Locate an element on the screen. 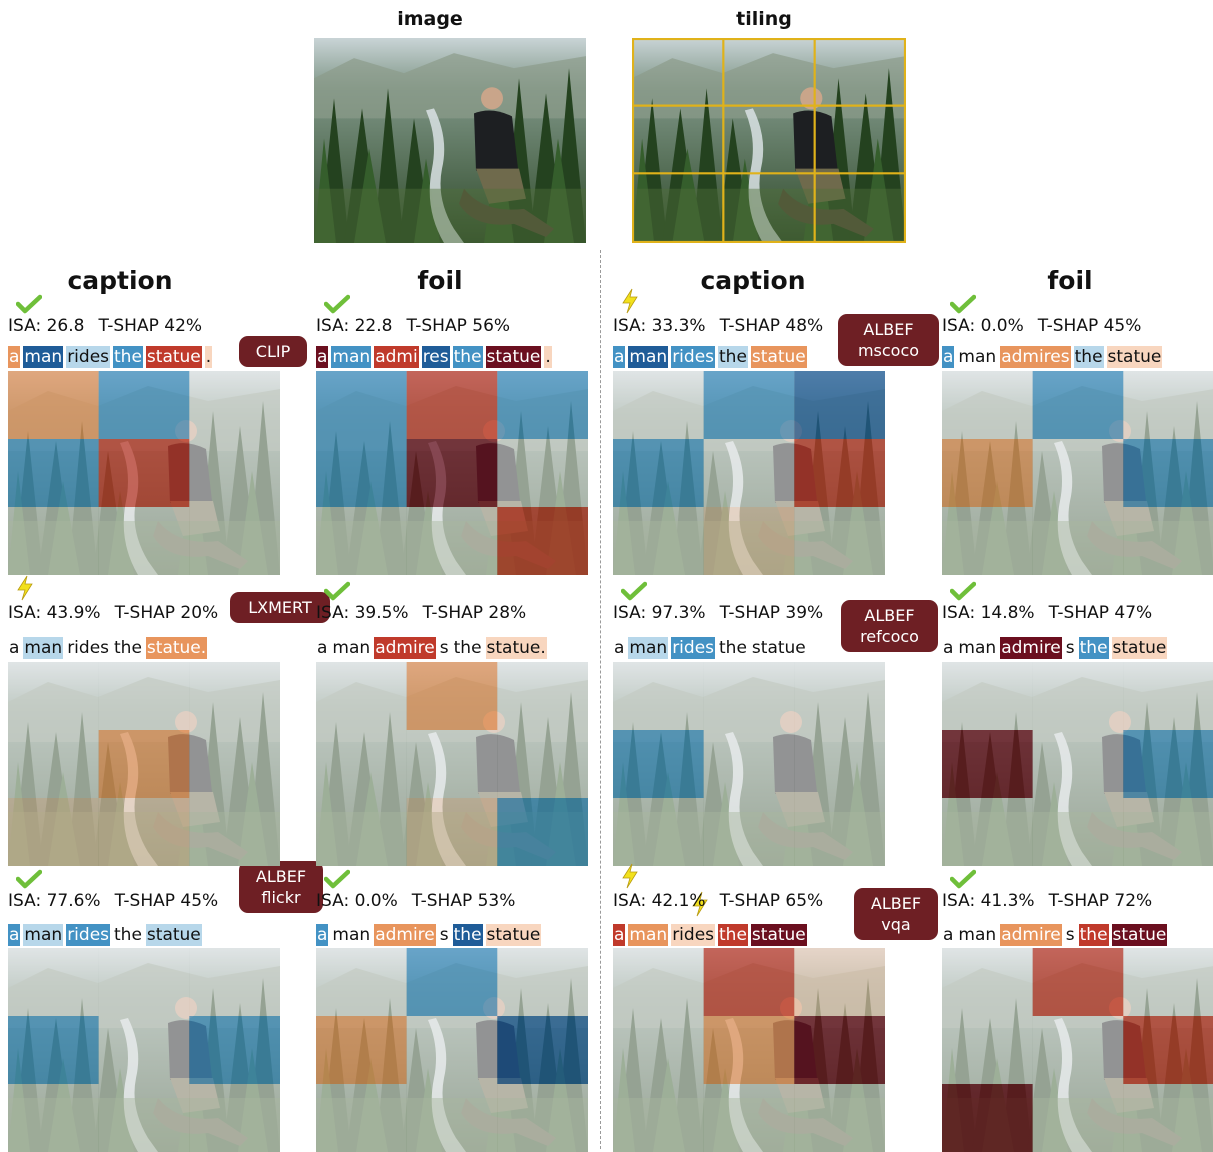 This screenshot has height=1152, width=1213. isa-score: ISA: 22.8 is located at coordinates (354, 326).